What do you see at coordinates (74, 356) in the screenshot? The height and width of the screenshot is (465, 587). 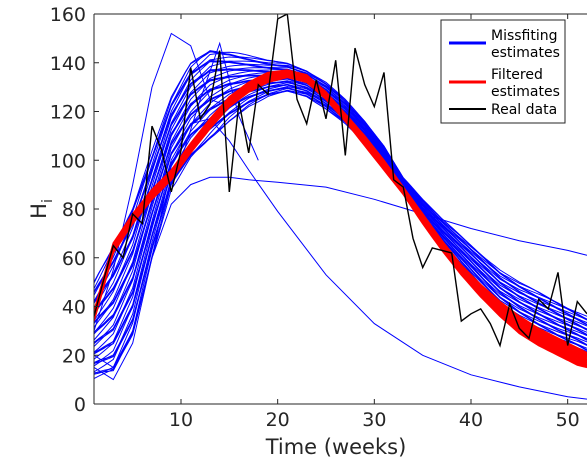 I see `y-tick-label: 20` at bounding box center [74, 356].